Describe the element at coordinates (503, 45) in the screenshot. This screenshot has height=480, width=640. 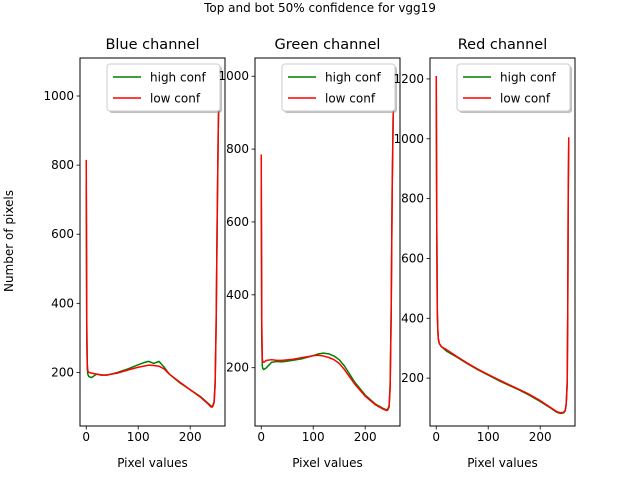
I see `panel-title: Red channel` at that location.